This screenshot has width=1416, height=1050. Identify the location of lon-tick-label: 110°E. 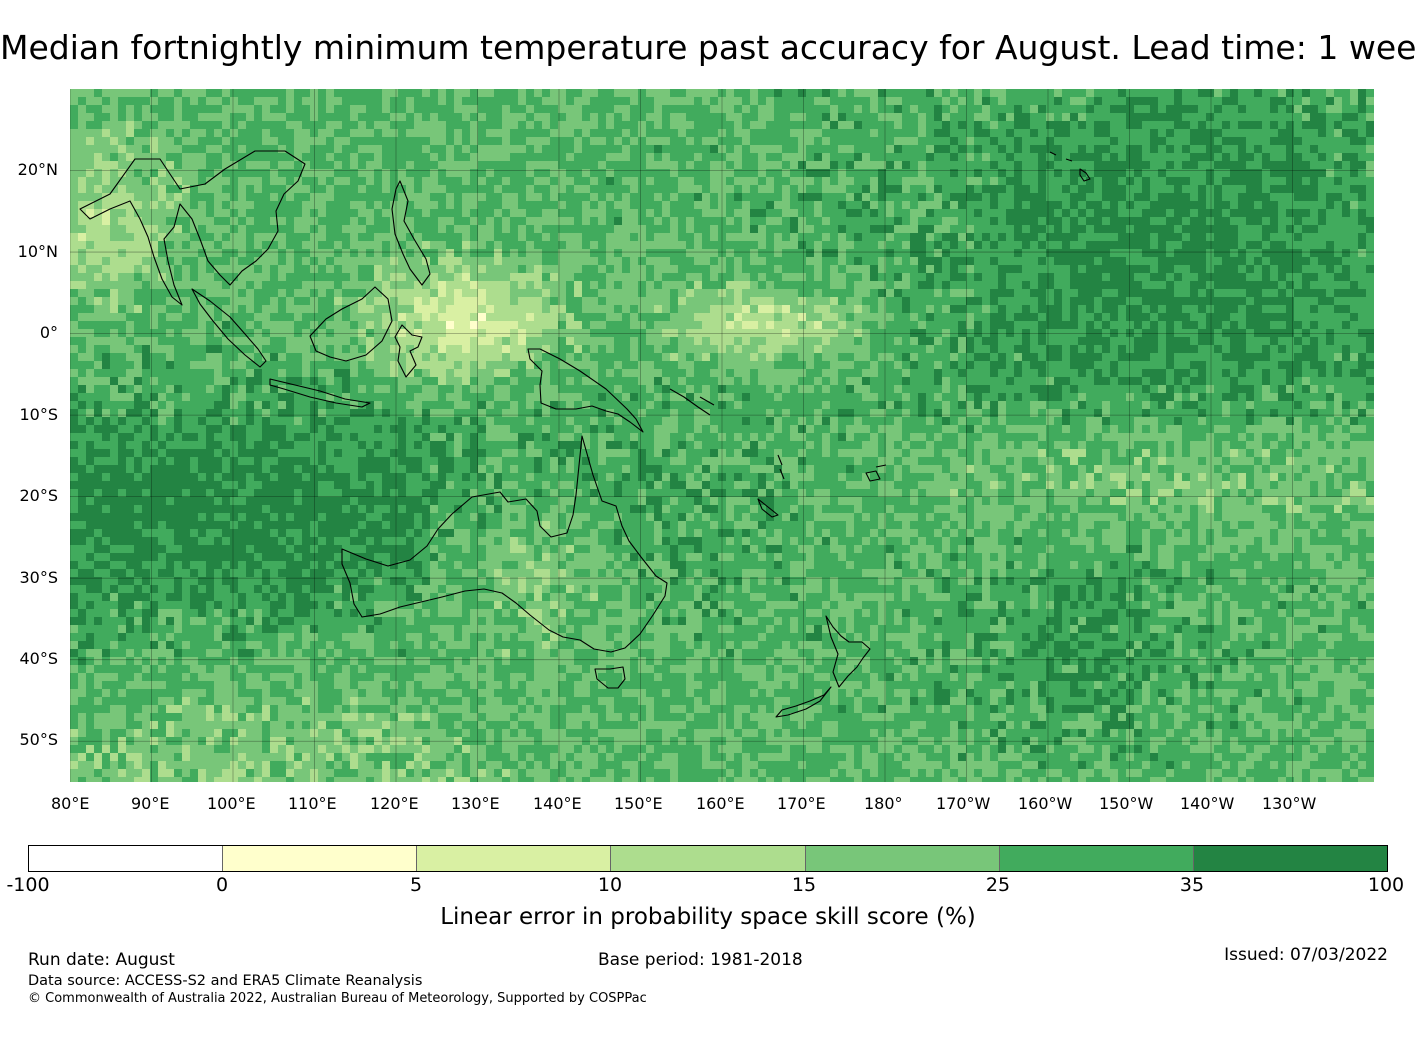
(312, 803).